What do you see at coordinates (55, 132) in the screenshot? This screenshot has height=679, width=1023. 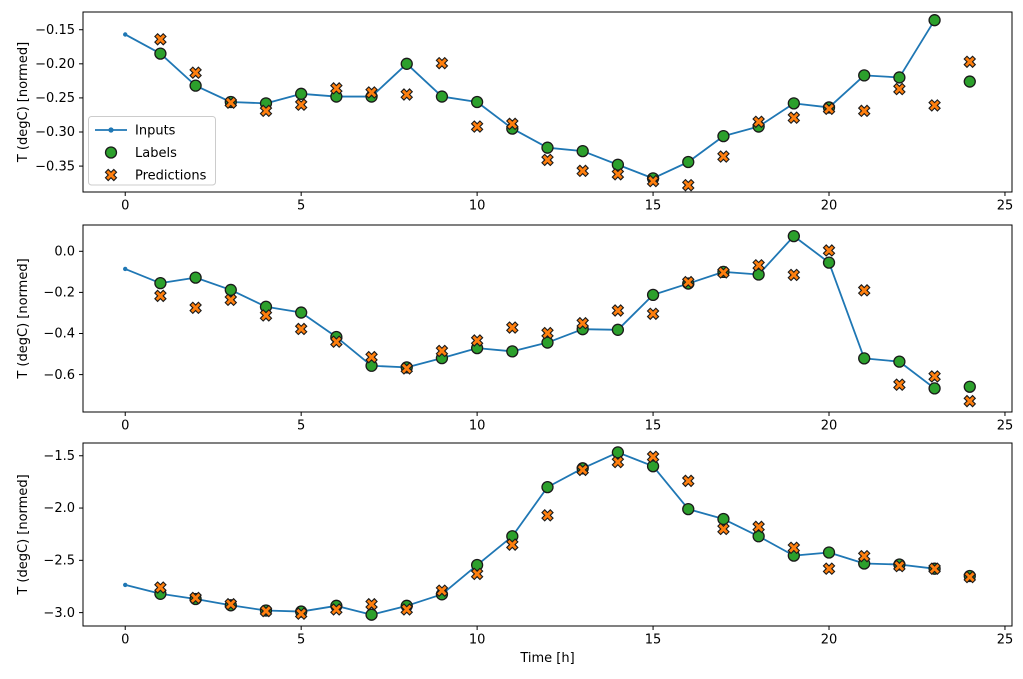 I see `y-tick-label: −0.30` at bounding box center [55, 132].